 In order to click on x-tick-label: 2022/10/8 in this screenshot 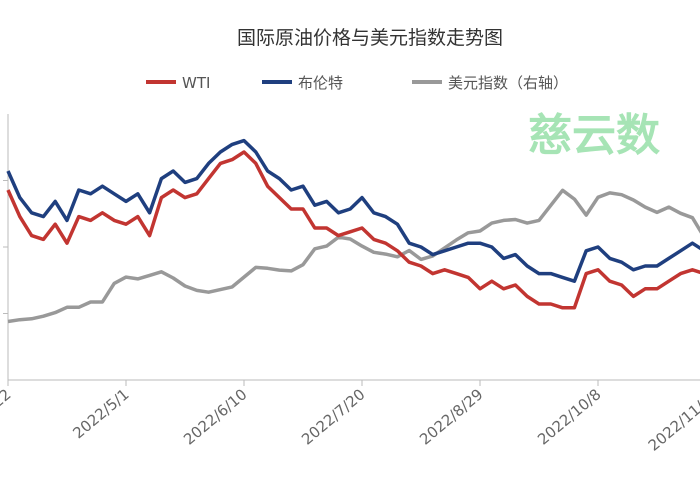, I will do `click(569, 416)`.